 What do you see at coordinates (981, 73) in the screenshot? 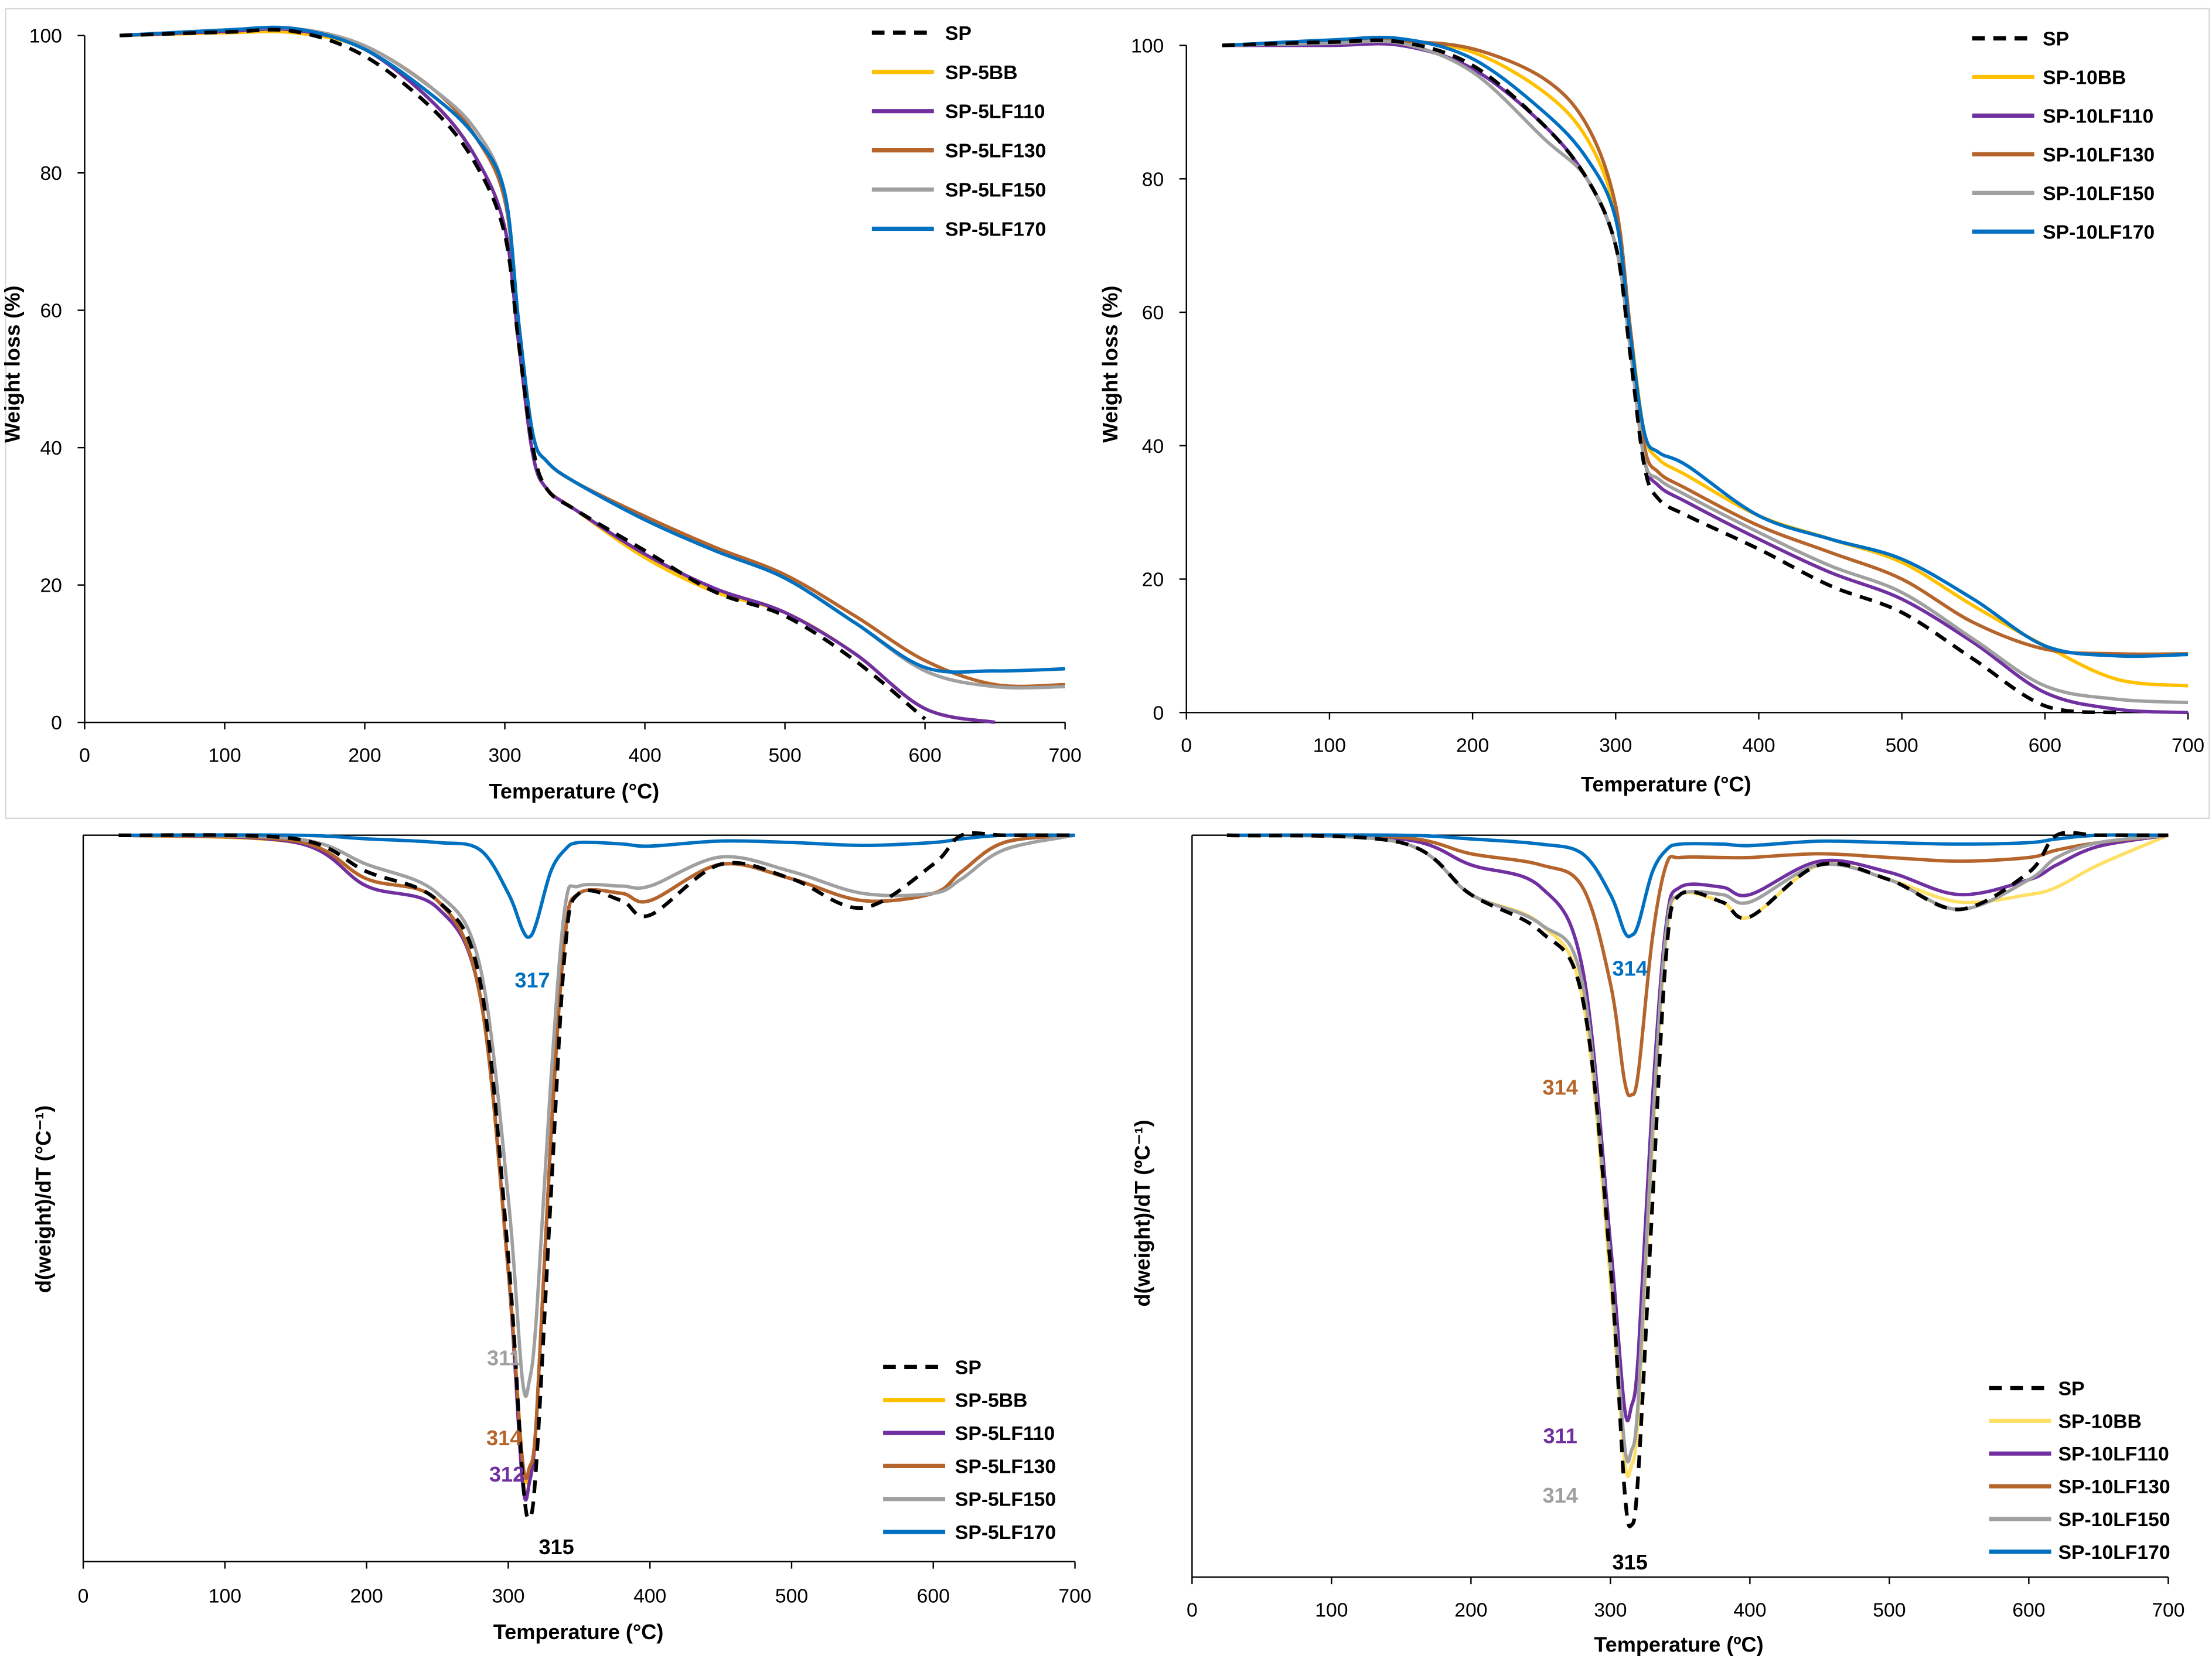
I see `legend-label: SP-5BB` at bounding box center [981, 73].